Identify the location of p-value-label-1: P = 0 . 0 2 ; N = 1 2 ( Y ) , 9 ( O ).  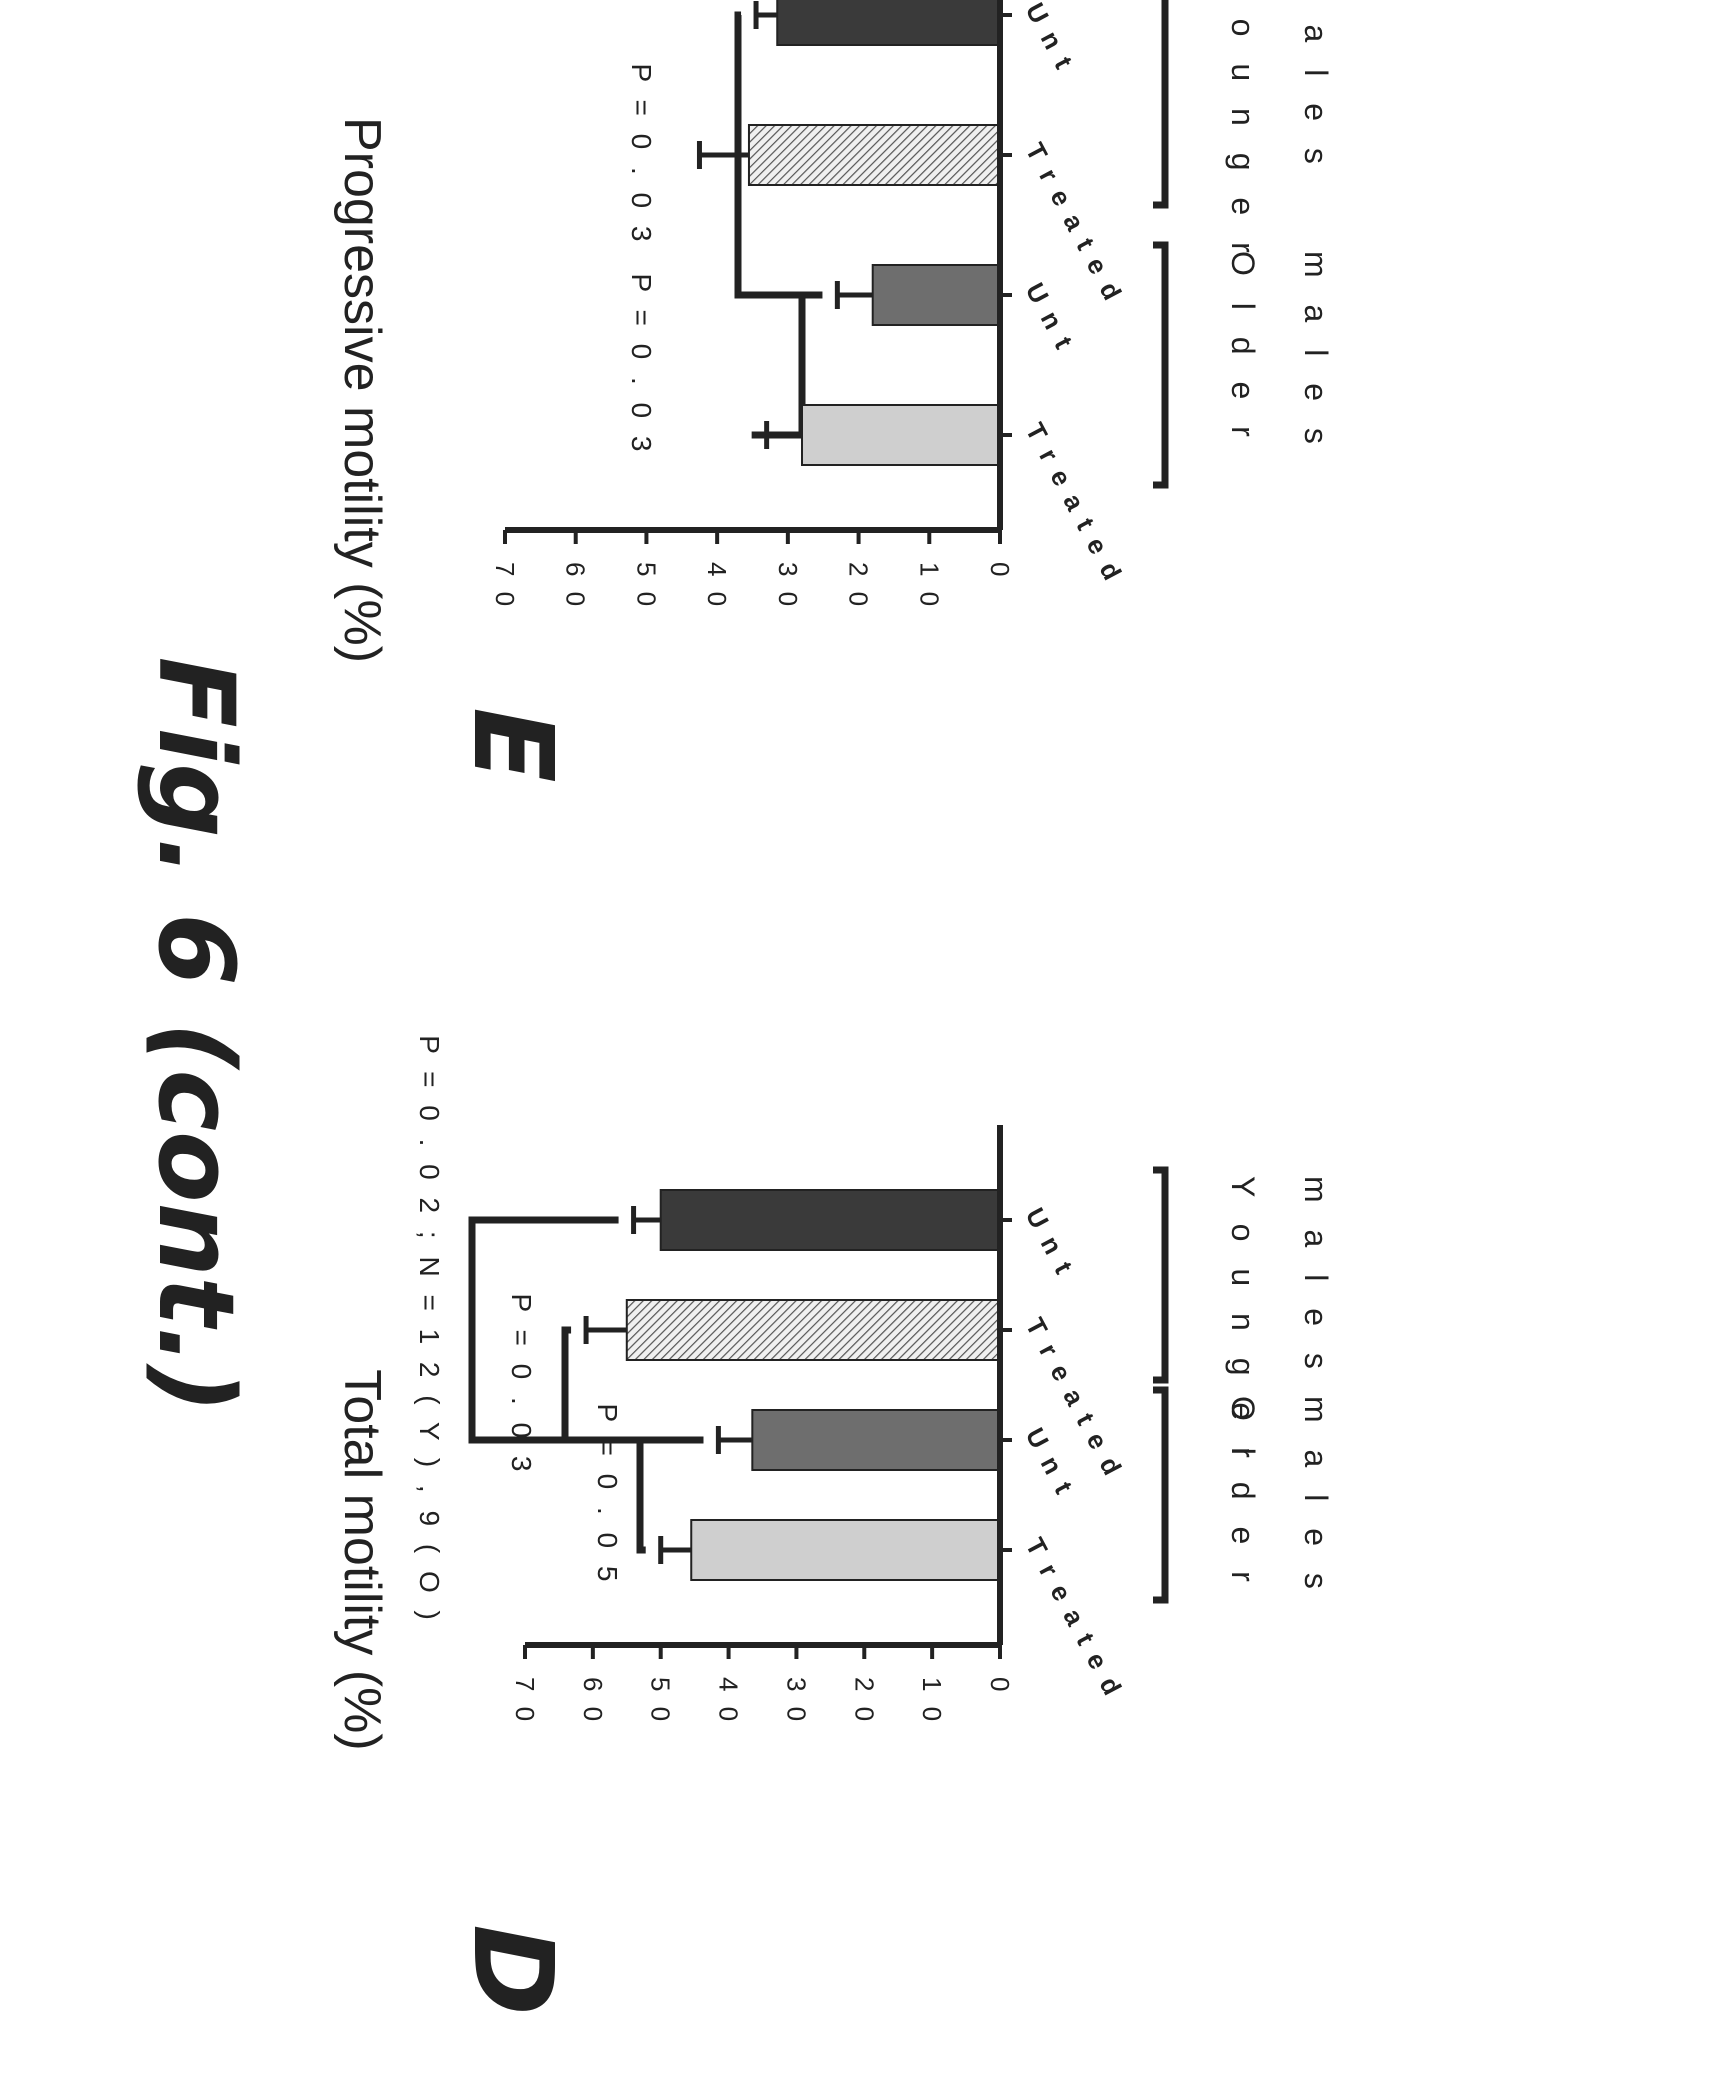
(429, 1330).